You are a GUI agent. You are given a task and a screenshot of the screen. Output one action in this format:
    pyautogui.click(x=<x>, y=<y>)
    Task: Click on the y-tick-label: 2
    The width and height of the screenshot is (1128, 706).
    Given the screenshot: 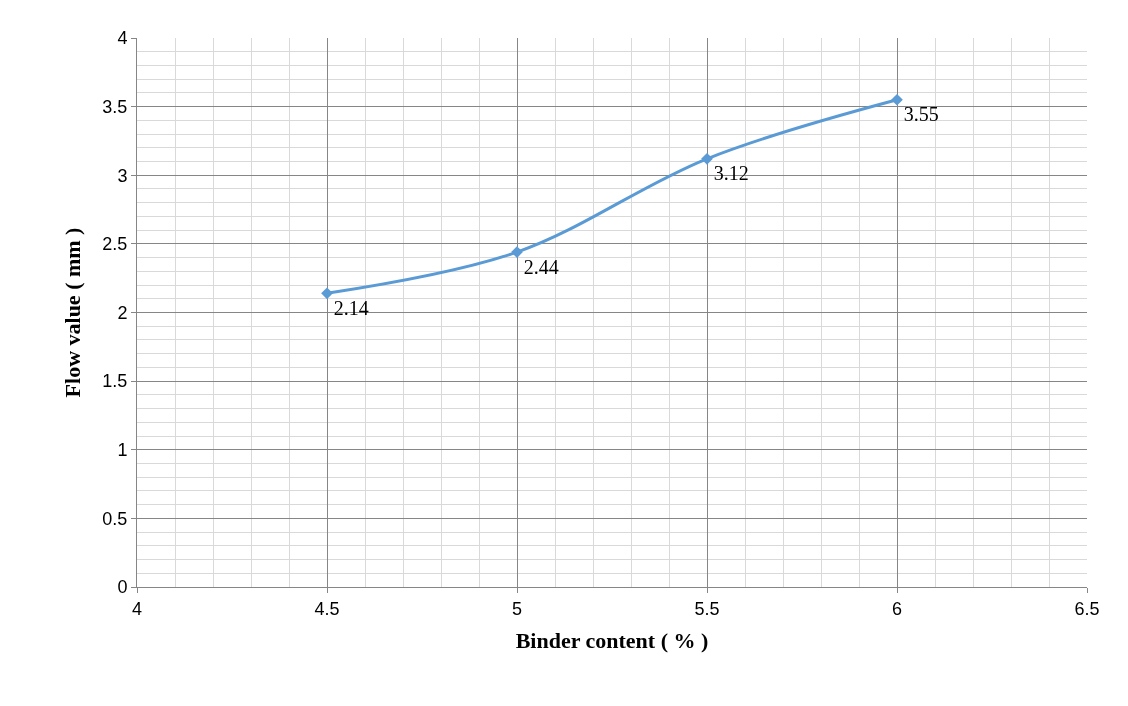 What is the action you would take?
    pyautogui.click(x=122, y=312)
    